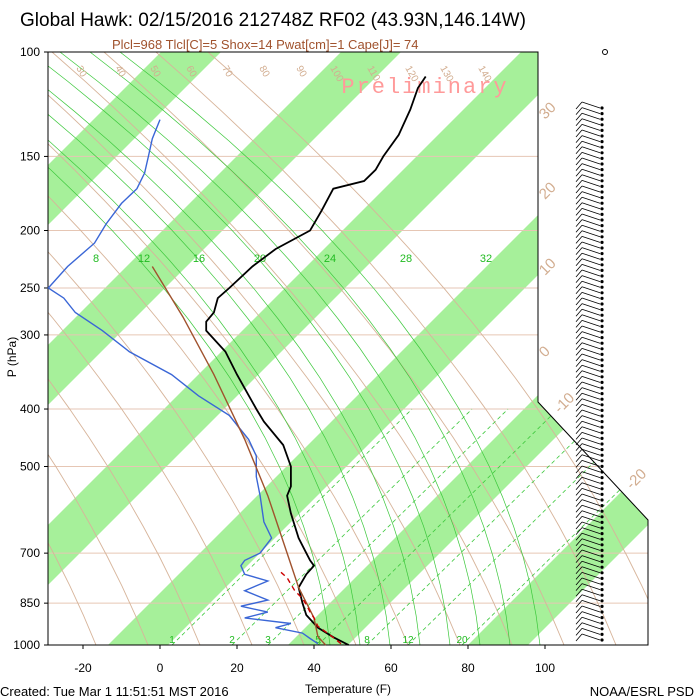 Image resolution: width=700 pixels, height=700 pixels. Describe the element at coordinates (199, 259) in the screenshot. I see `mixing-ratio-top-label: 16` at that location.